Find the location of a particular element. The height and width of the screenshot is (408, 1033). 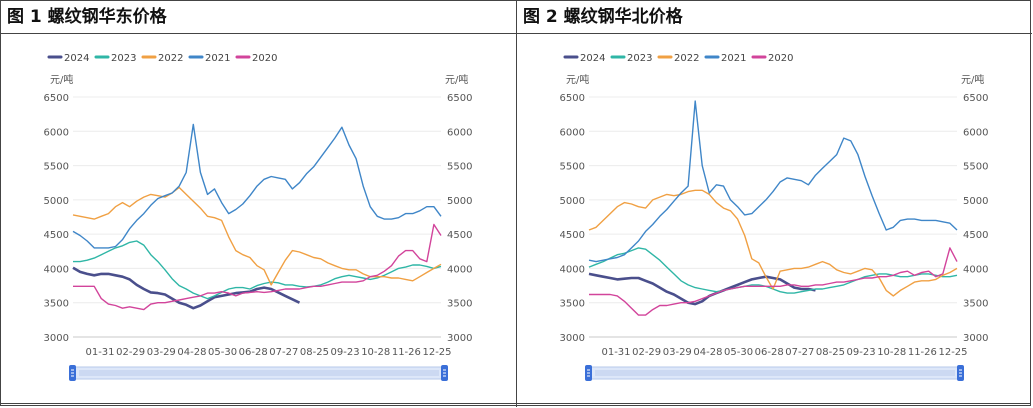

chart-title-north: 图 2 螺纹钢华北价格 is located at coordinates (774, 17).